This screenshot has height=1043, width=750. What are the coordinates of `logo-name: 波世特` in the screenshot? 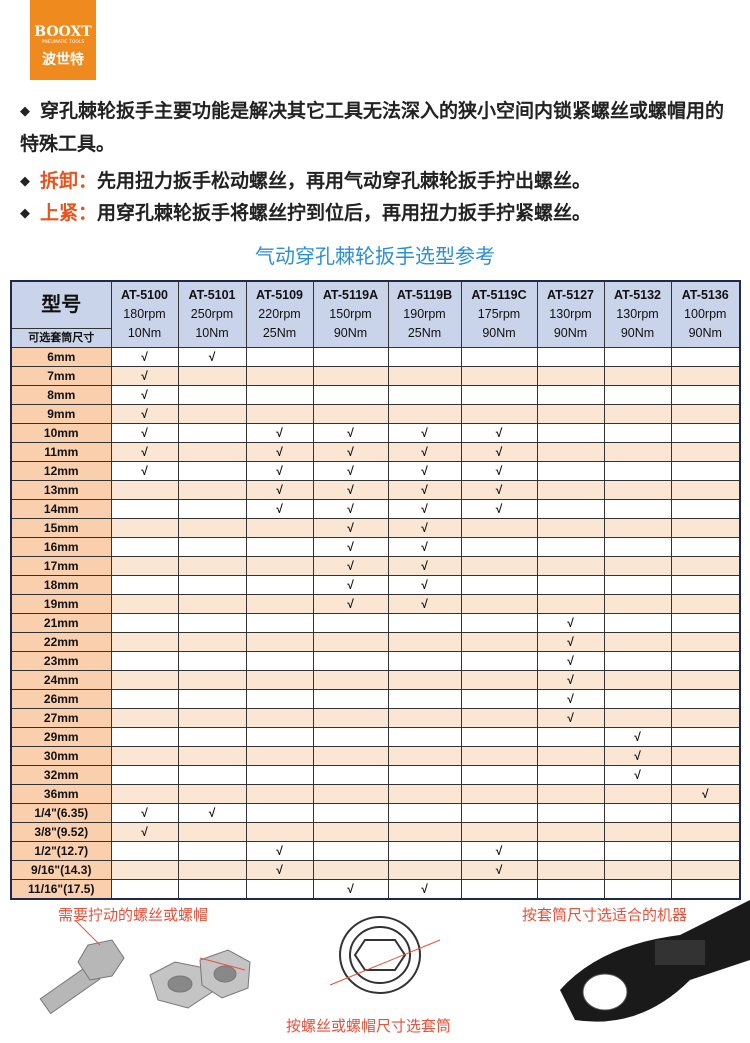 It's located at (63, 60).